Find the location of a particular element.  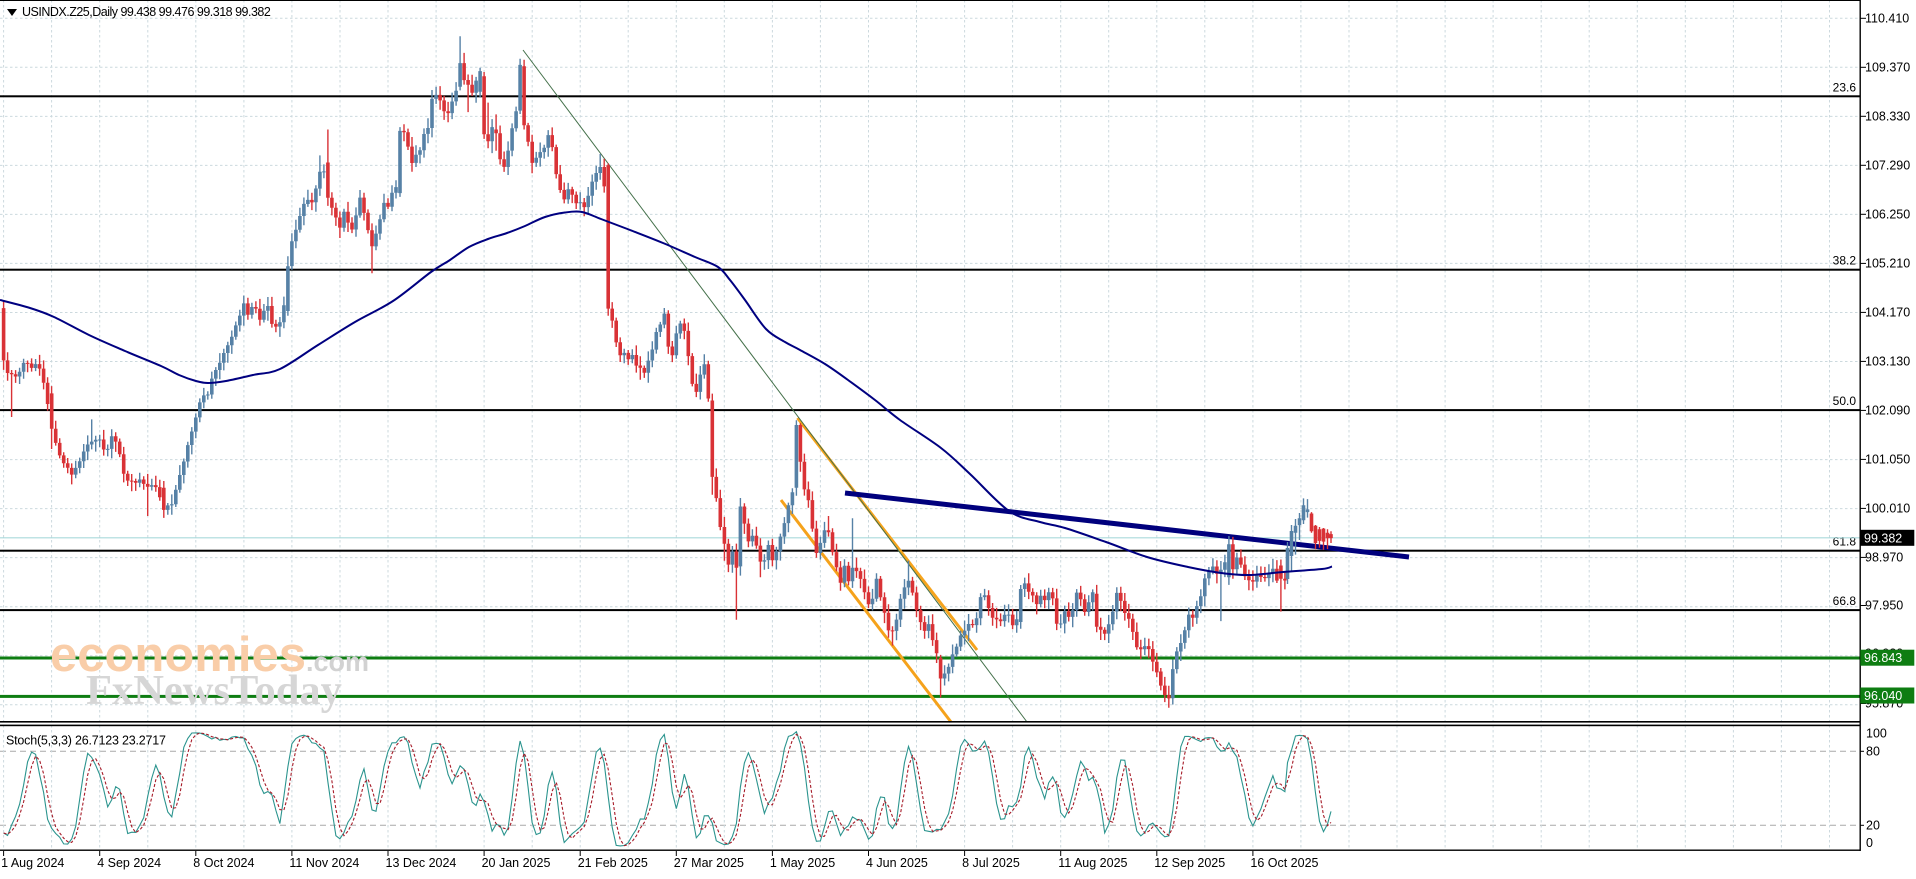

svg-text: Stoch(5,3,3) 26.7123 23.2717 is located at coordinates (86, 741).